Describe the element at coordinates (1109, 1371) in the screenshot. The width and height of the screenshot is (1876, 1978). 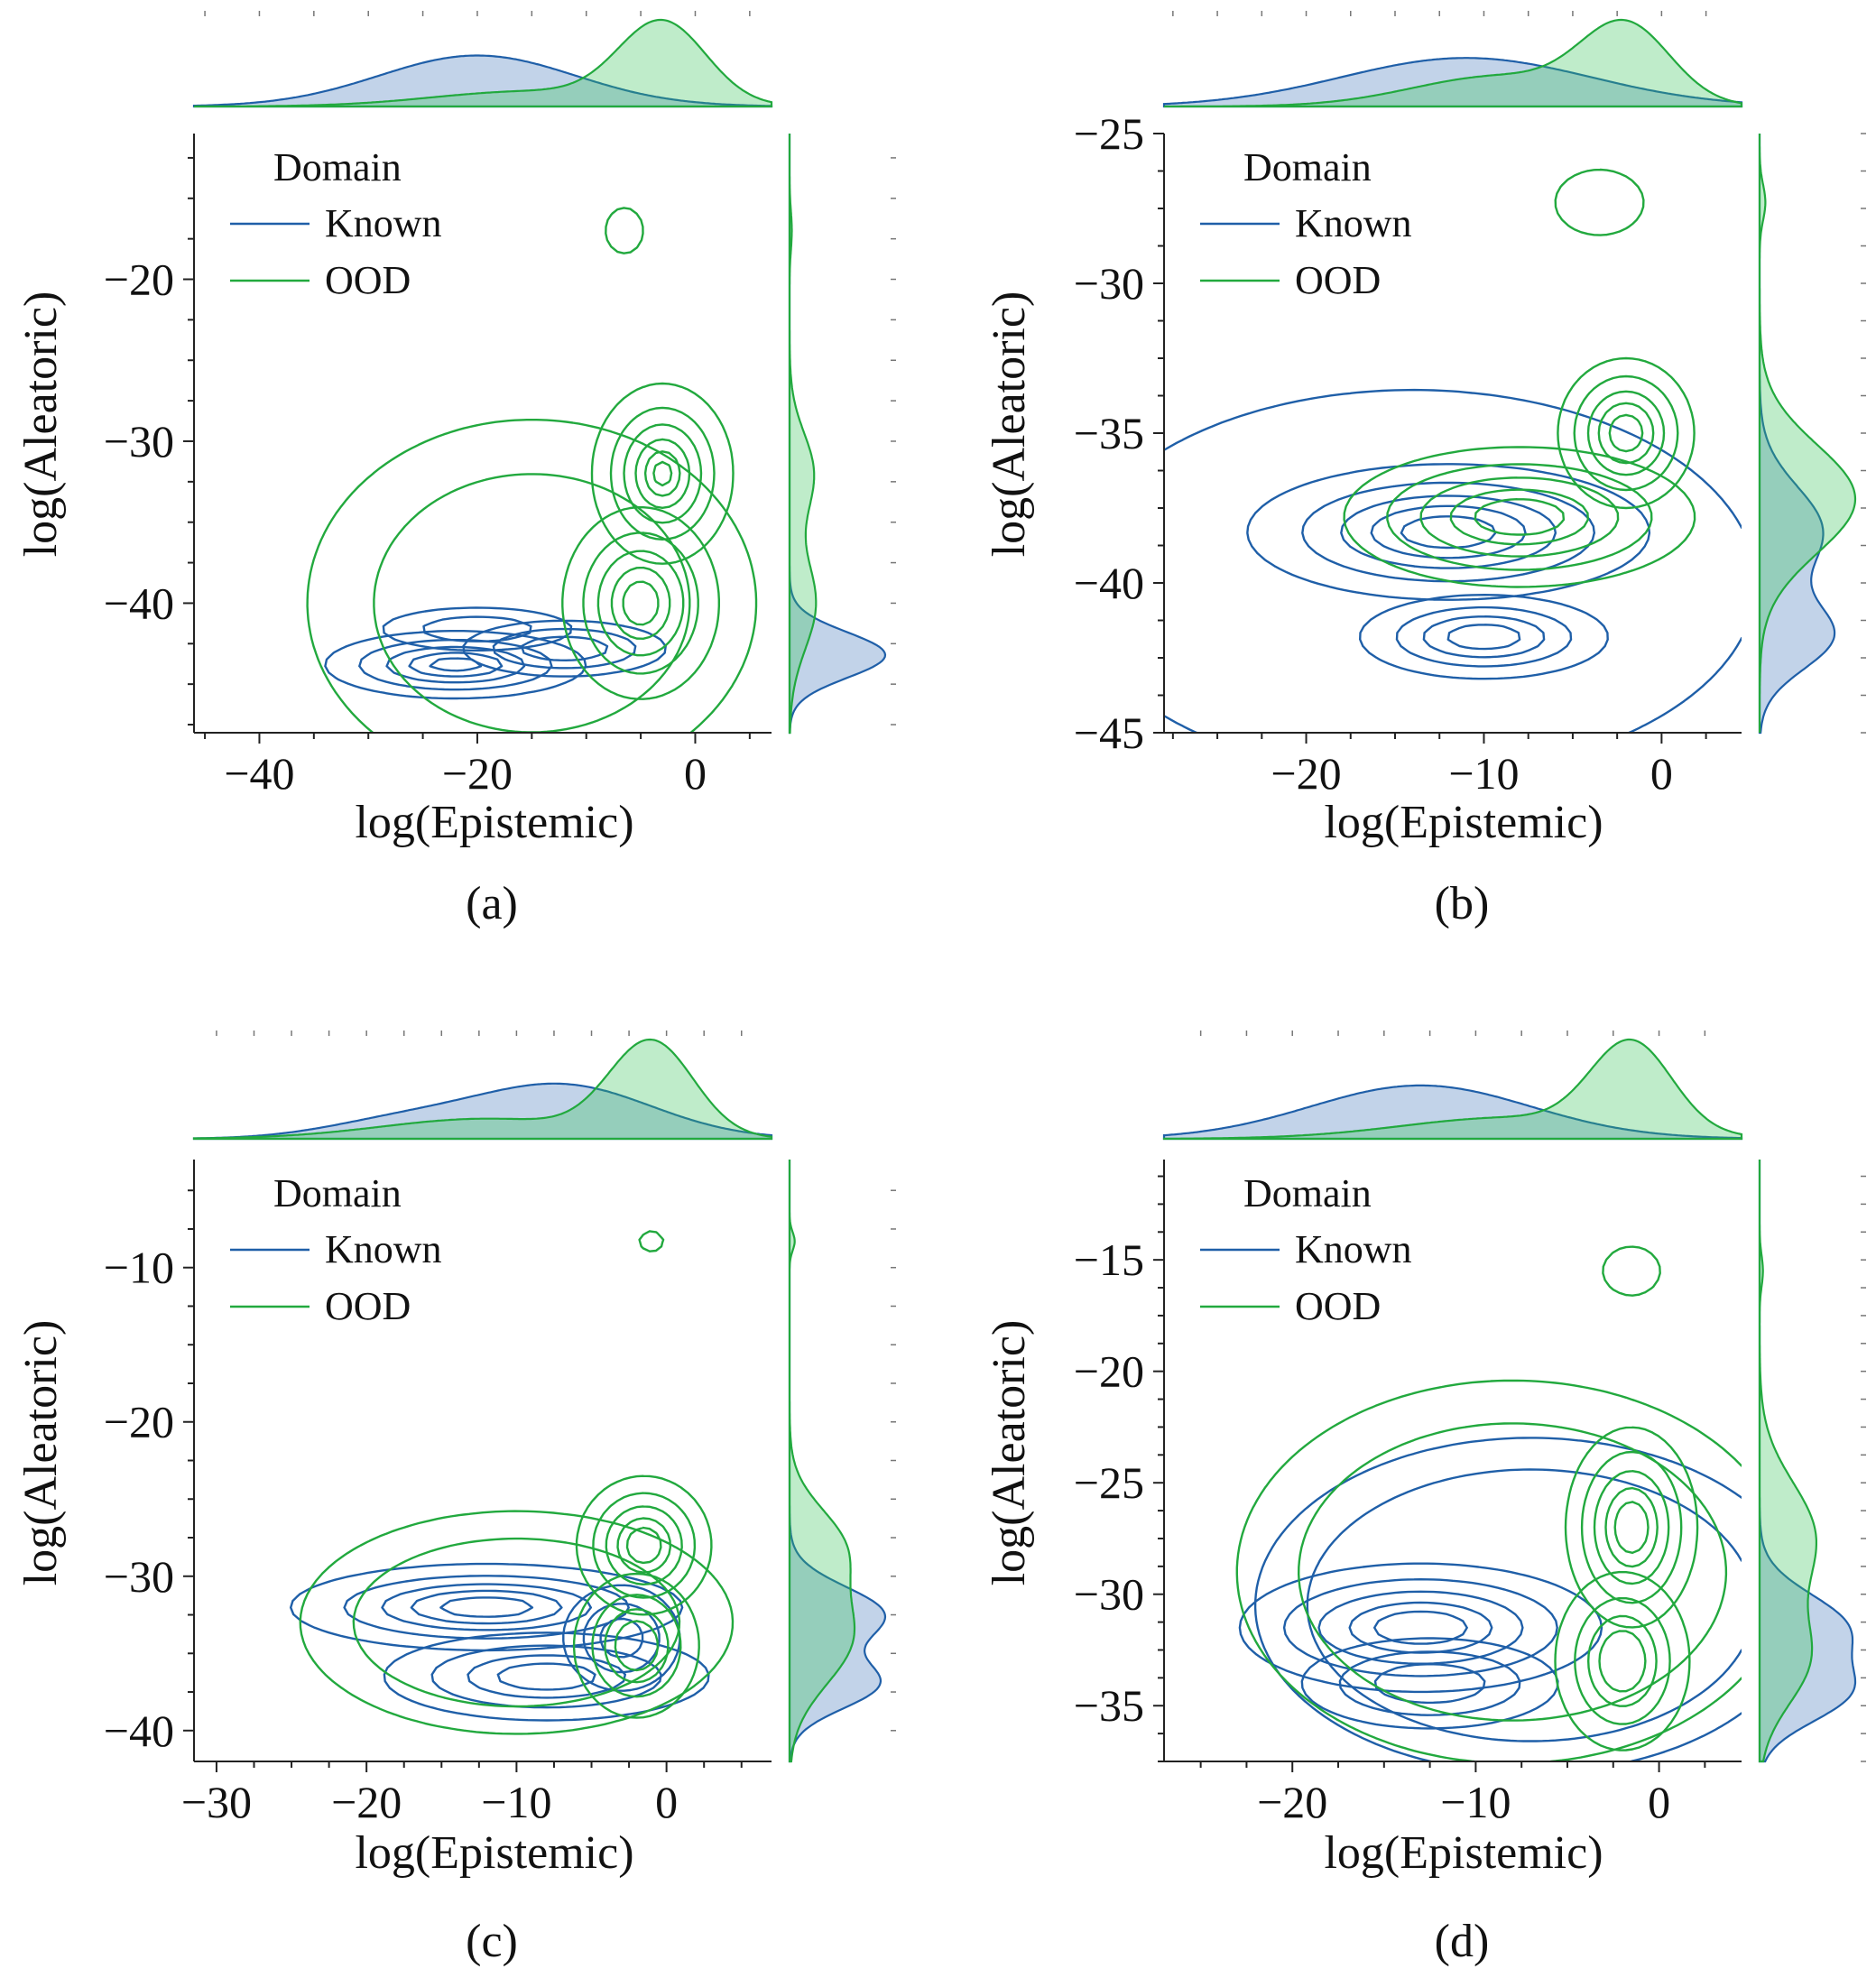
I see `y-tick-label: −20` at that location.